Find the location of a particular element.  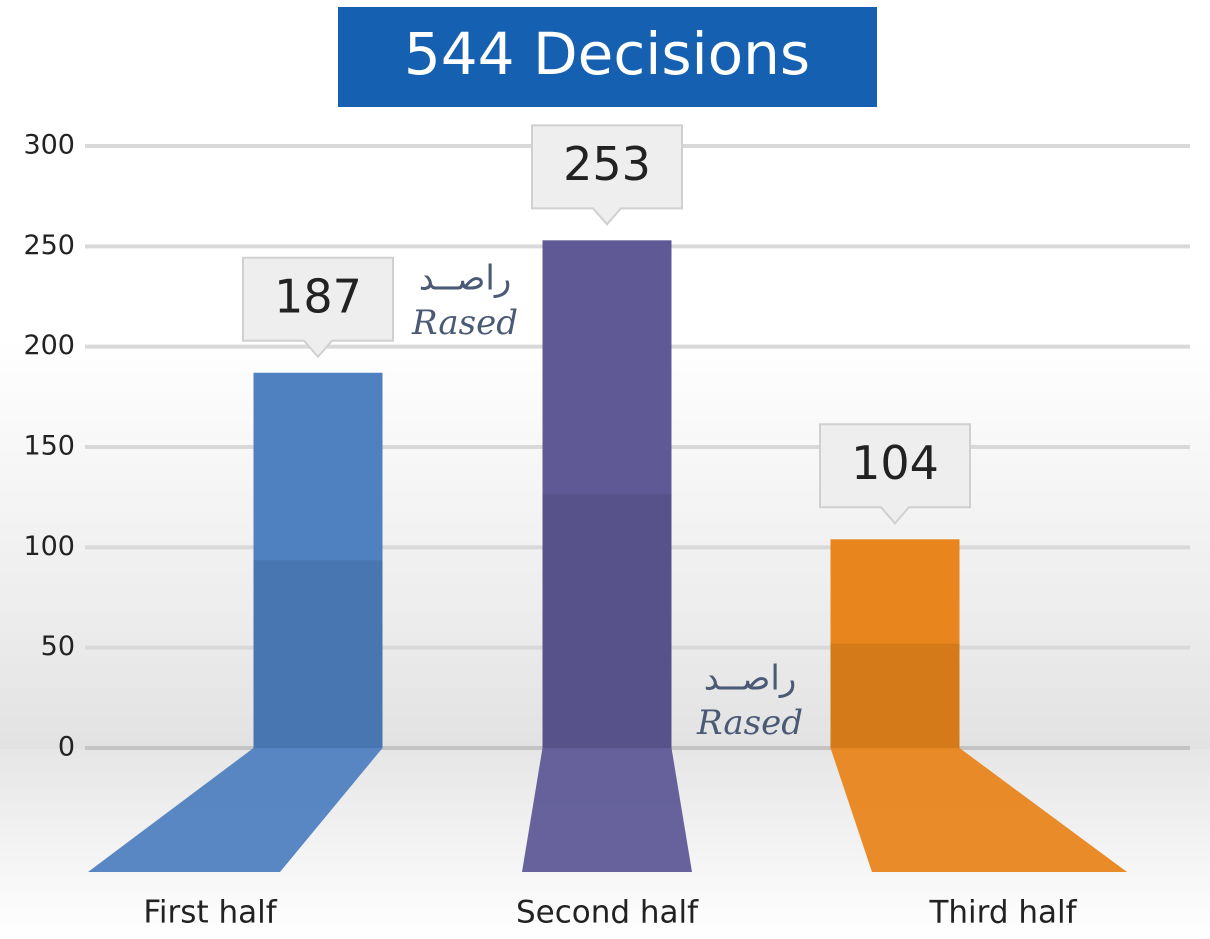

value-label: 104 is located at coordinates (895, 463).